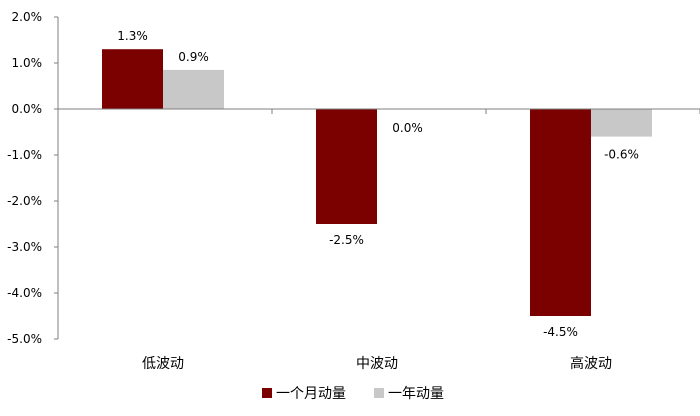  I want to click on category-label: 中波动, so click(377, 364).